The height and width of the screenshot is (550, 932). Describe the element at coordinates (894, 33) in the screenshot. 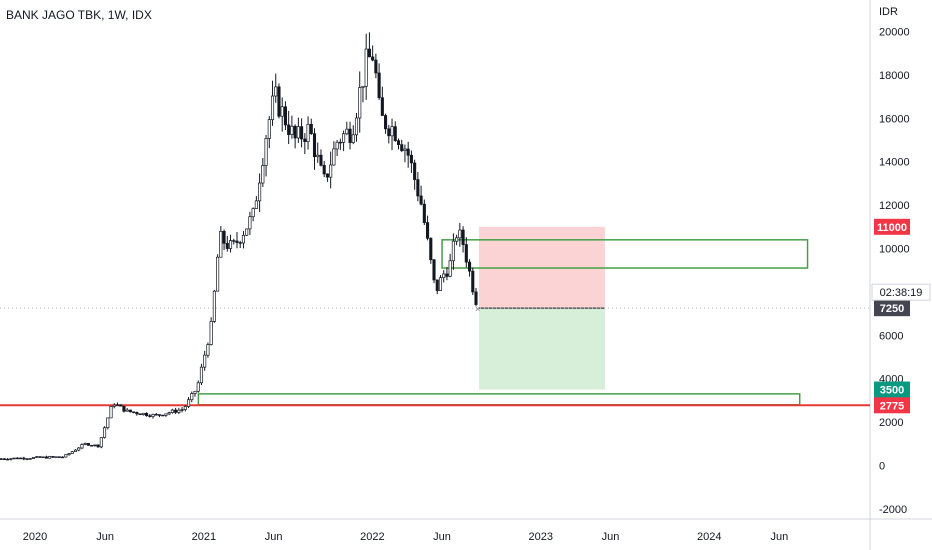

I see `y-tick-label: 20000` at that location.